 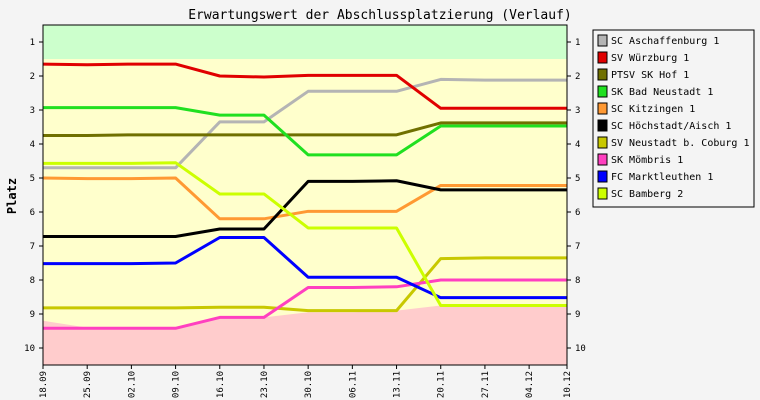 What do you see at coordinates (650, 58) in the screenshot?
I see `legend-label: SV Würzburg 1` at bounding box center [650, 58].